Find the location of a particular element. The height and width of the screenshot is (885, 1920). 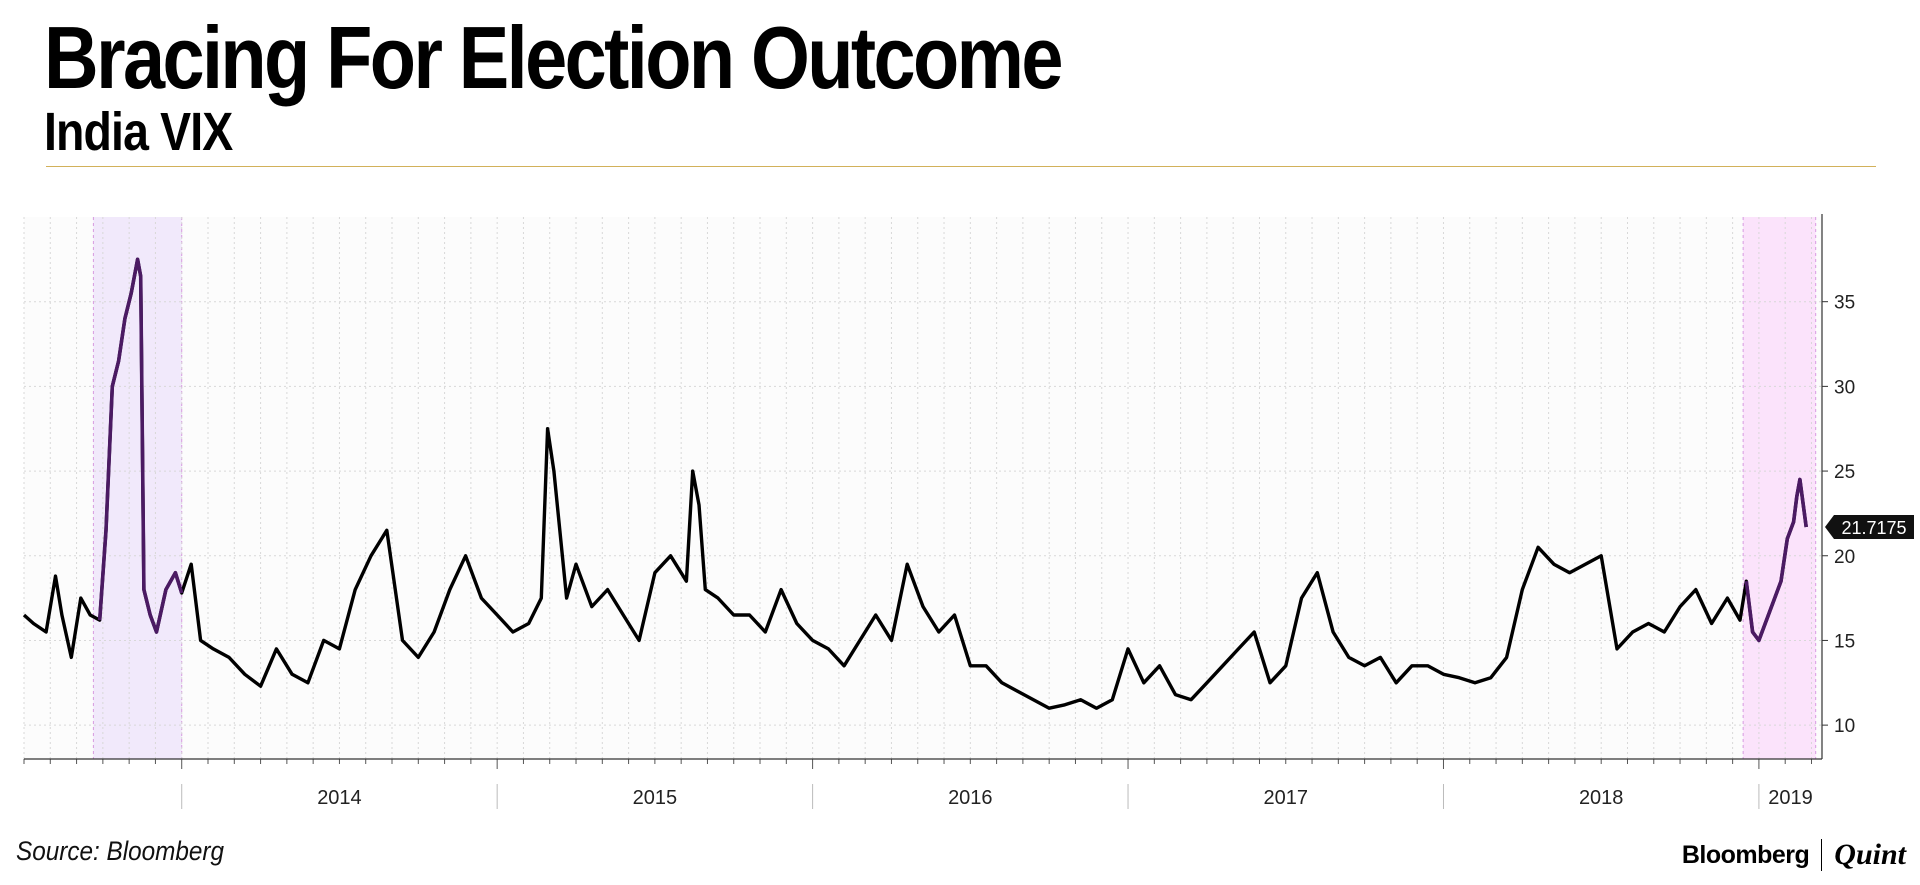

x-tick-label: 2017 is located at coordinates (1286, 798).